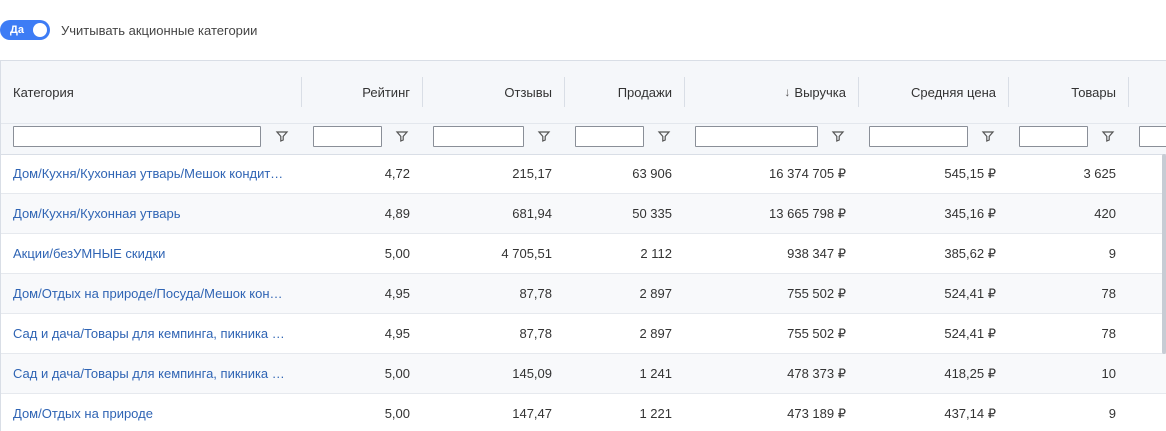  I want to click on toggle-knob, so click(40, 30).